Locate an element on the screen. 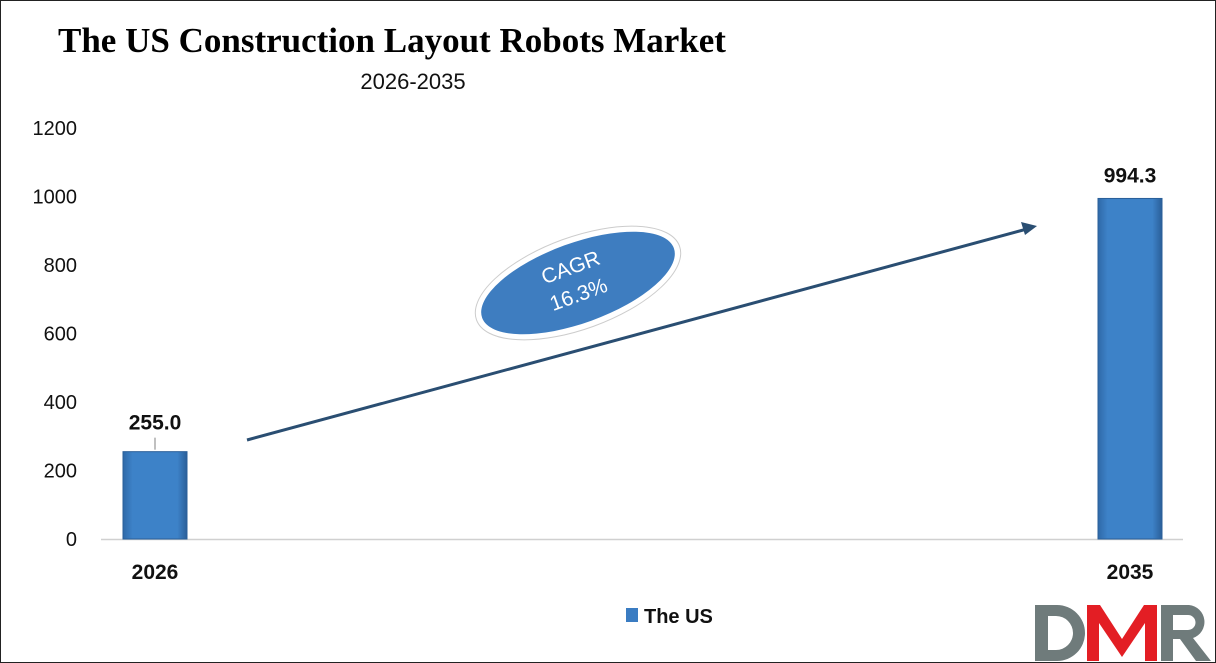 Image resolution: width=1216 pixels, height=663 pixels. data-label: 994.3 is located at coordinates (1130, 175).